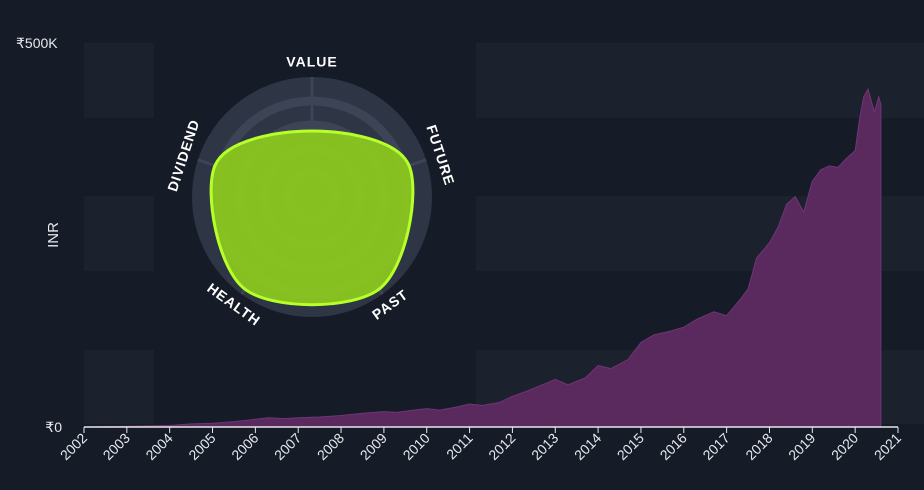 The width and height of the screenshot is (924, 490). I want to click on x-tick-label-2003: 2003, so click(116, 446).